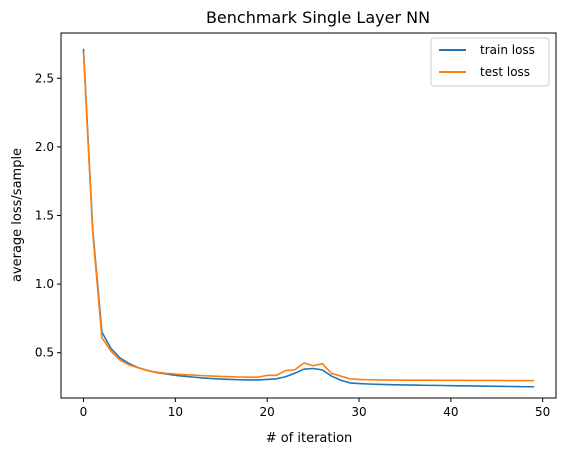  Describe the element at coordinates (44, 353) in the screenshot. I see `y-tick-label: 0.5` at that location.